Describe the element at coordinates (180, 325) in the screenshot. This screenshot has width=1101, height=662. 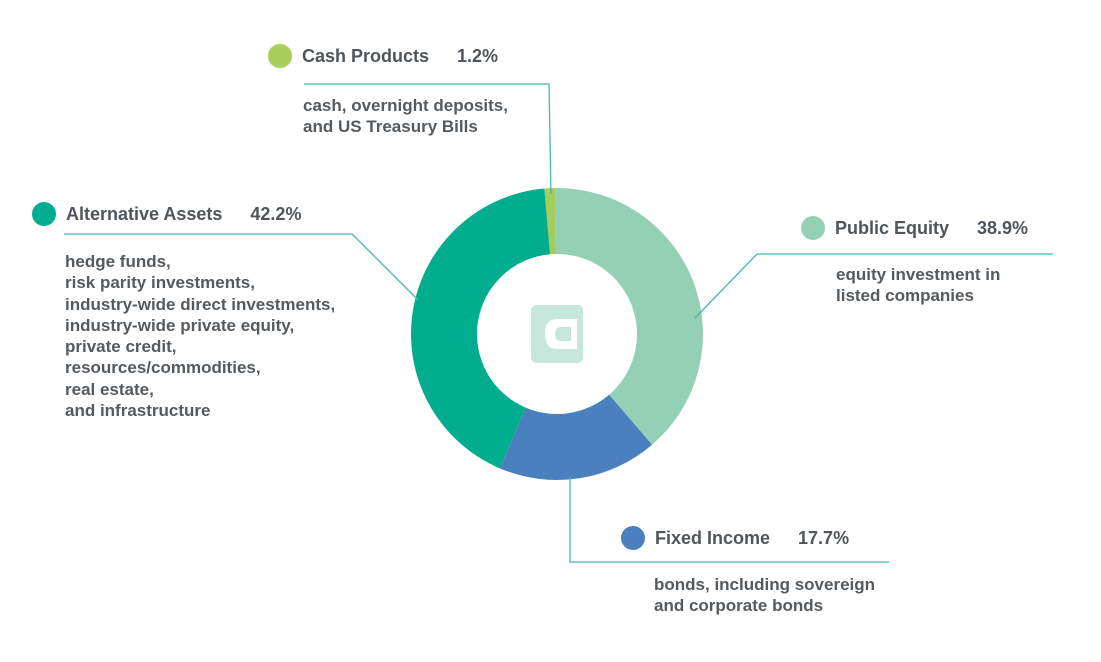
I see `description-line: industry-wide private equity,` at that location.